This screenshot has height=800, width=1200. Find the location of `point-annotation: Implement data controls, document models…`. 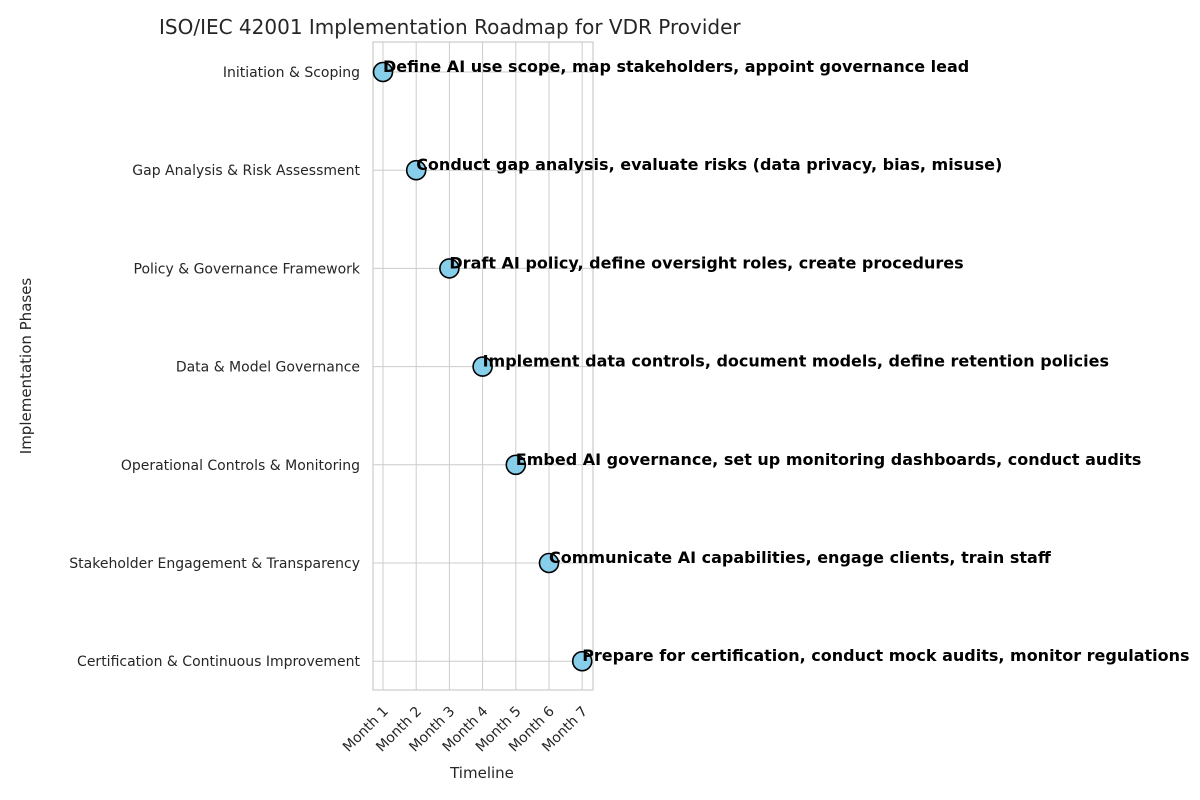

point-annotation: Implement data controls, document models… is located at coordinates (796, 361).